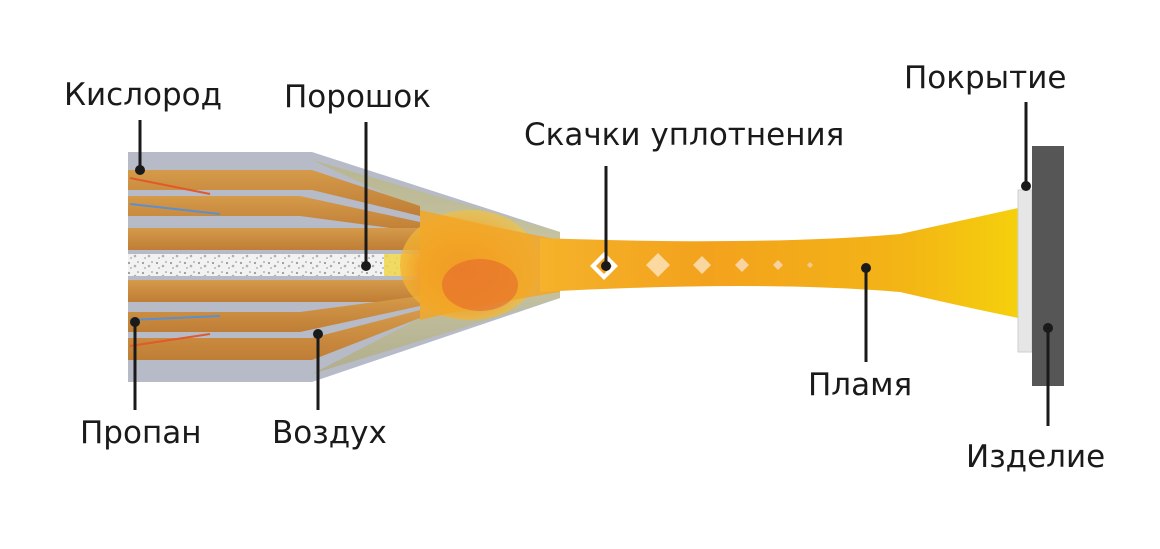 The width and height of the screenshot is (1160, 549). I want to click on workpiece-label: Изделие, so click(1036, 457).